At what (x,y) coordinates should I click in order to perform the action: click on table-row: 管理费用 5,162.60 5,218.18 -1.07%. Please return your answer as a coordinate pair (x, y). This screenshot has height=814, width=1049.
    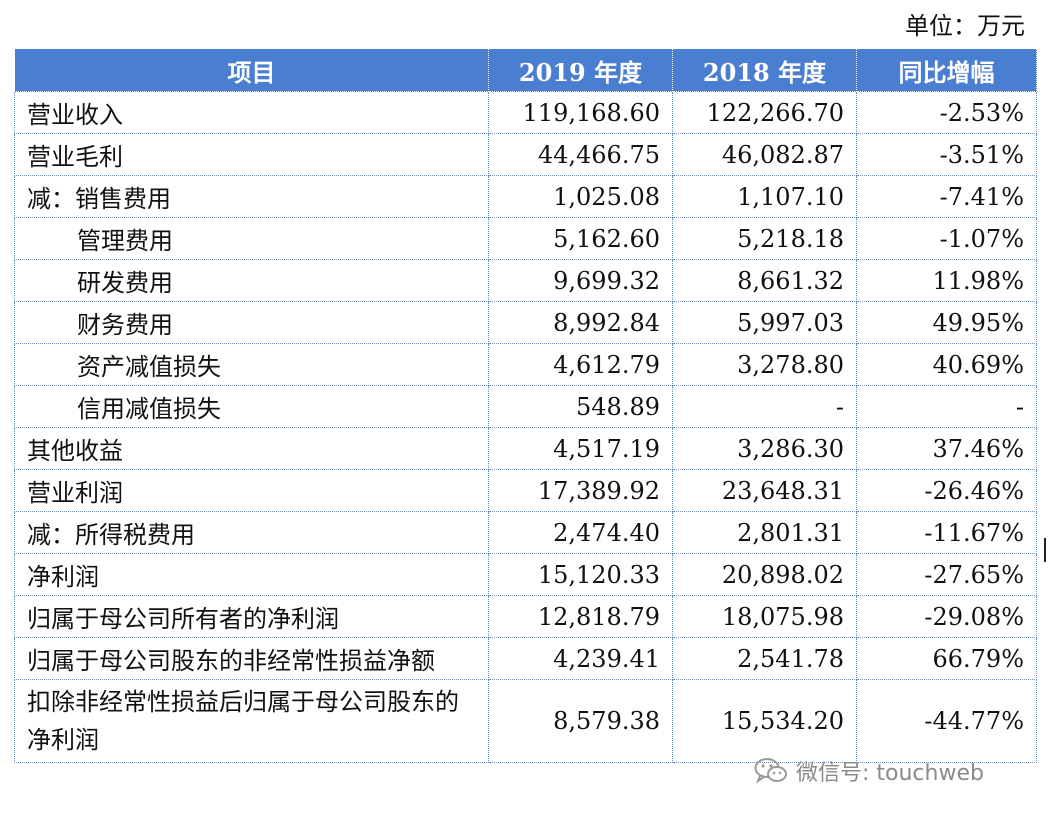
    Looking at the image, I should click on (525, 238).